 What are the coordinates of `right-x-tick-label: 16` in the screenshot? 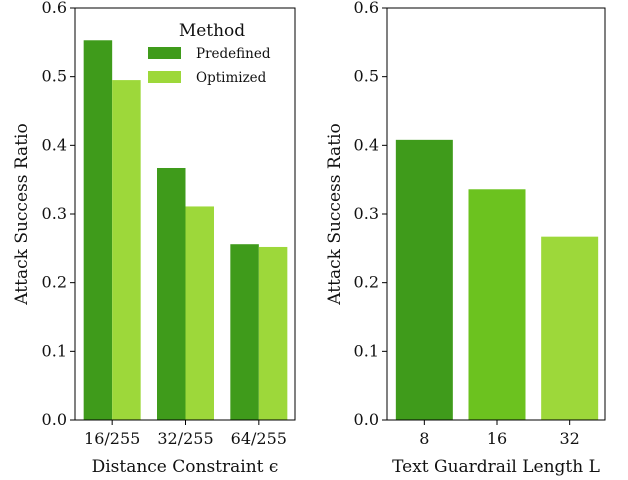 It's located at (497, 438).